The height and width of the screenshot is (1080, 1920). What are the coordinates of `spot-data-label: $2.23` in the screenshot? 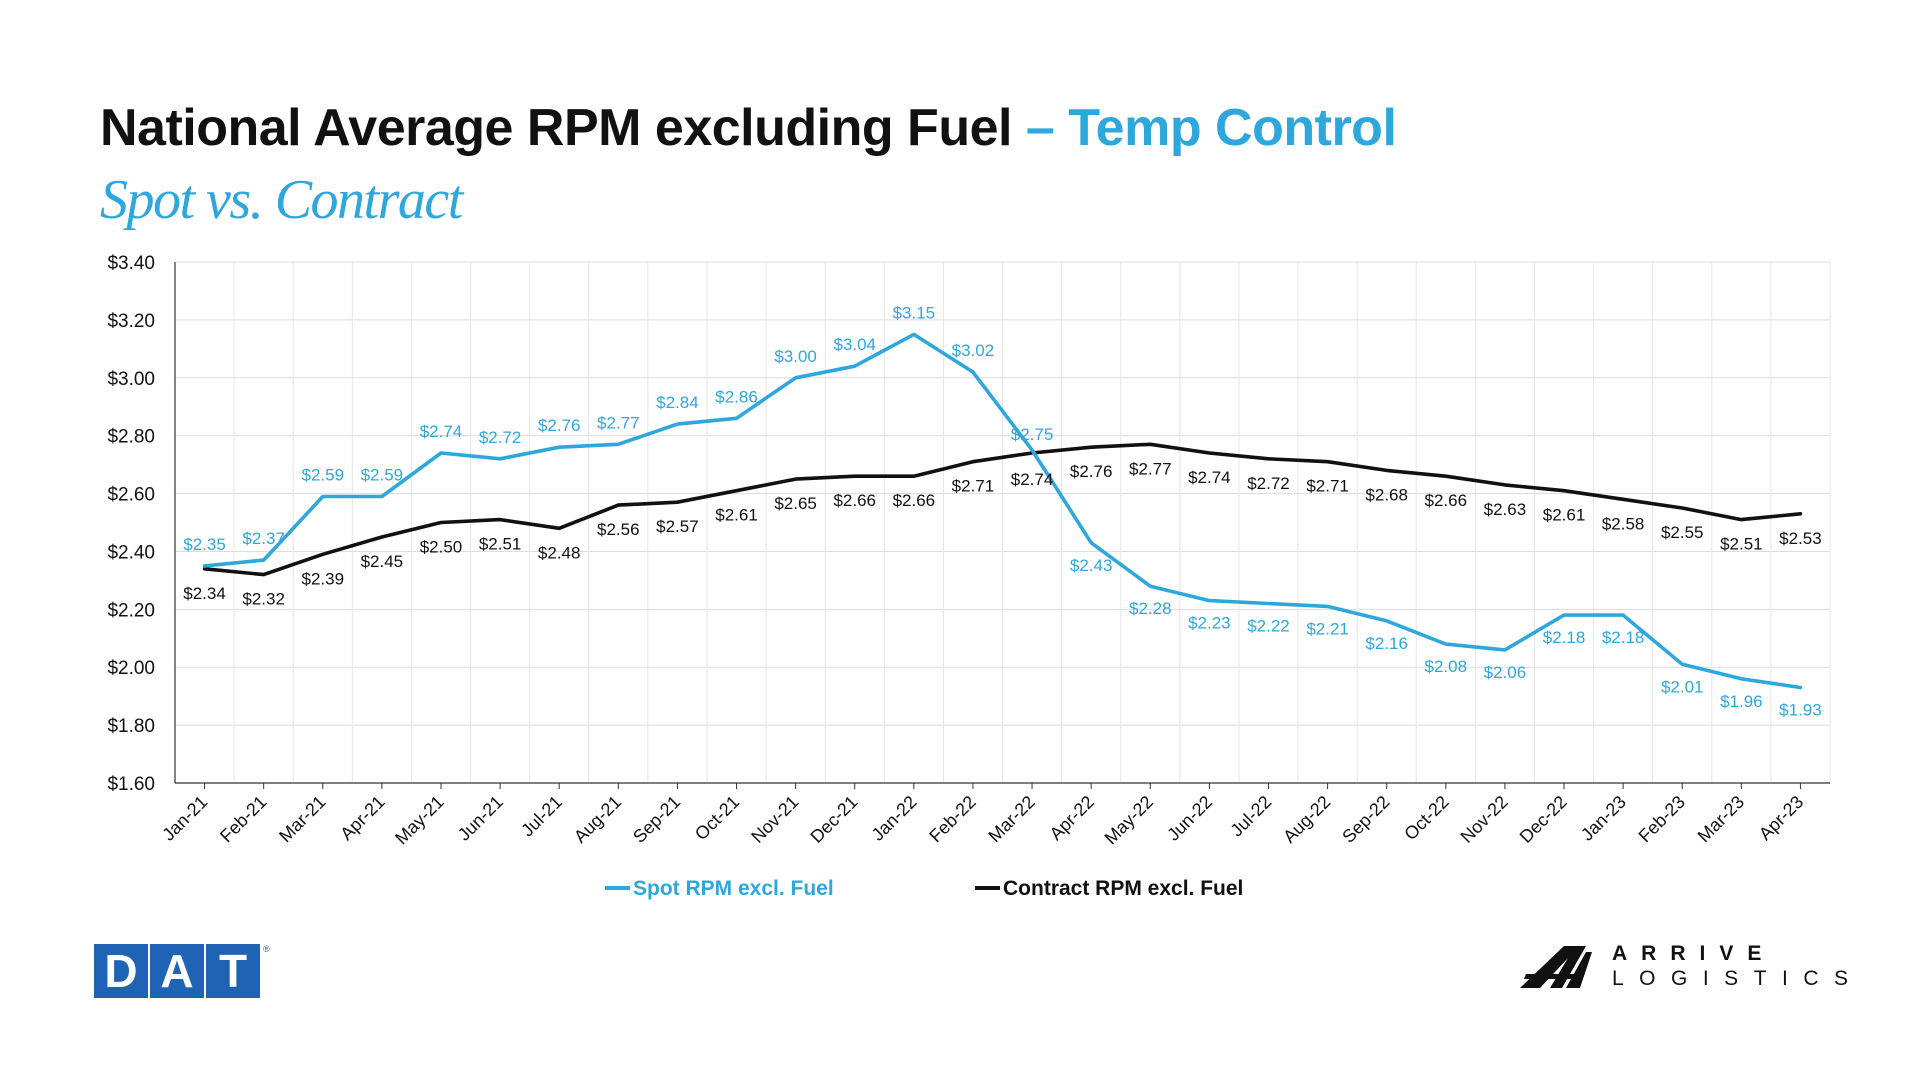 It's located at (1209, 623).